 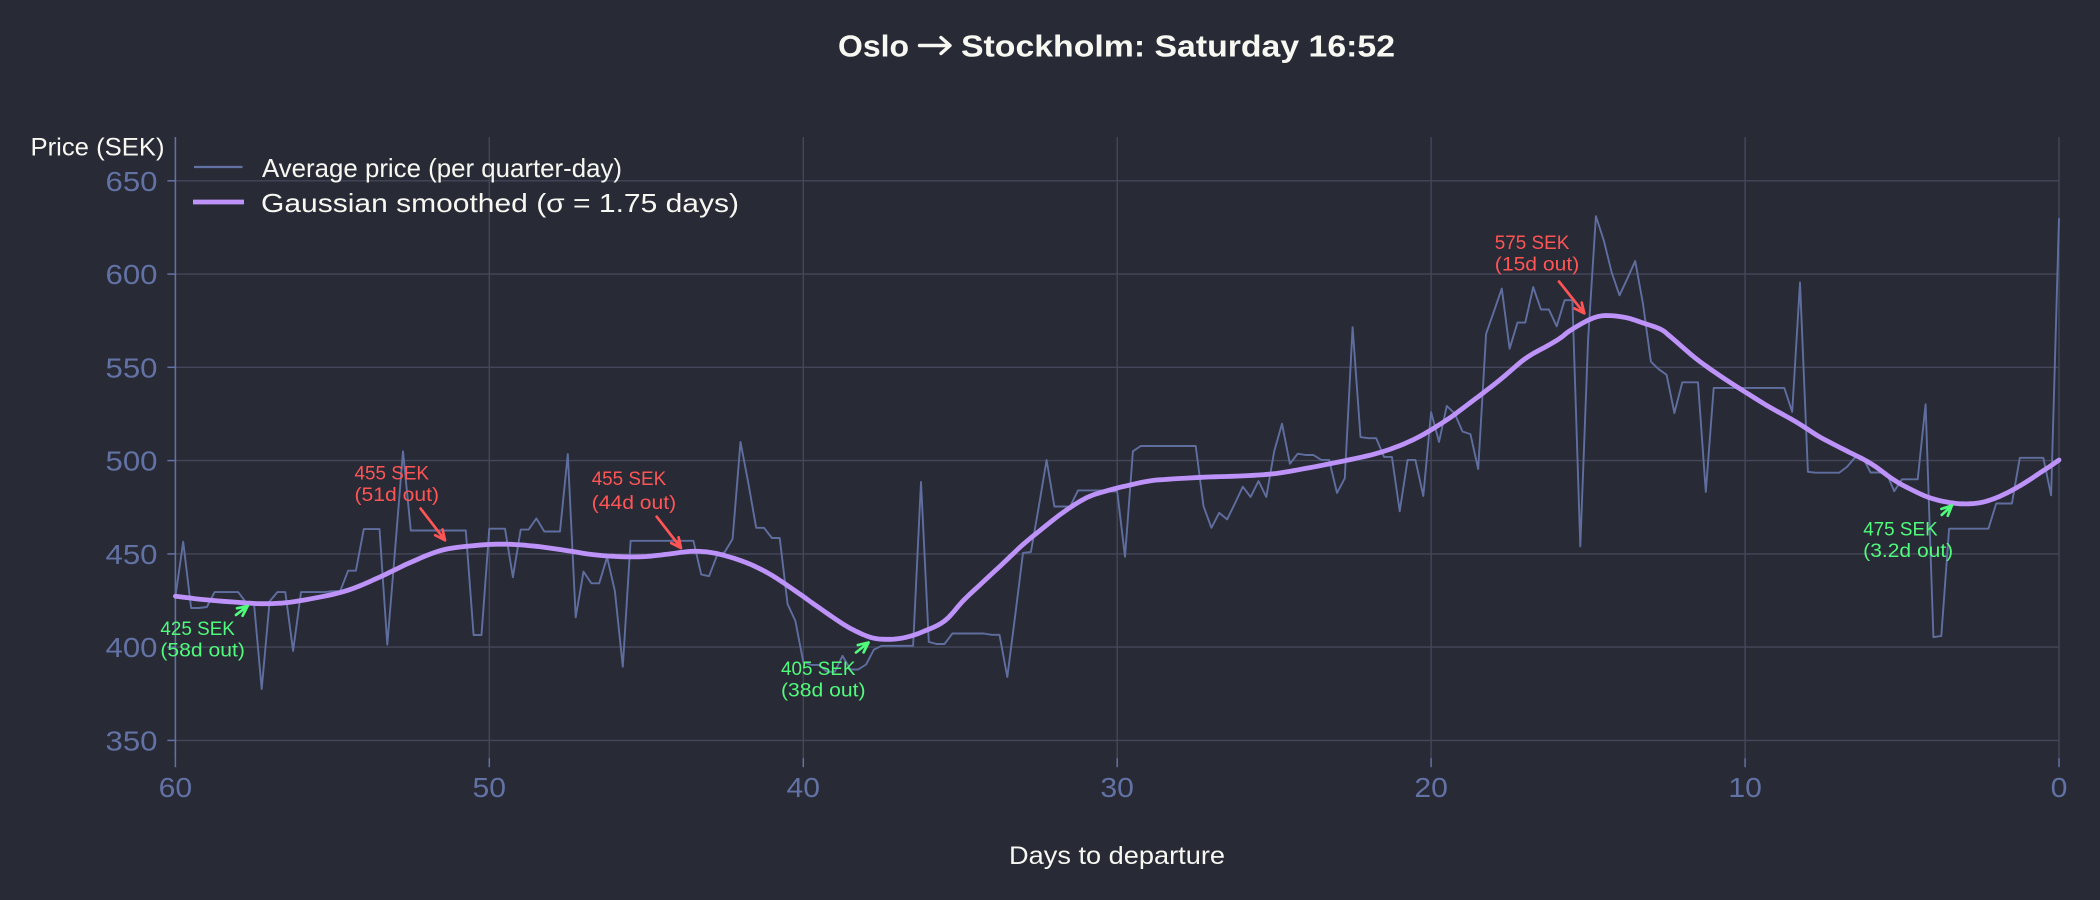 What do you see at coordinates (1178, 47) in the screenshot?
I see `svg-text: Stockholm: Saturday 16:52` at bounding box center [1178, 47].